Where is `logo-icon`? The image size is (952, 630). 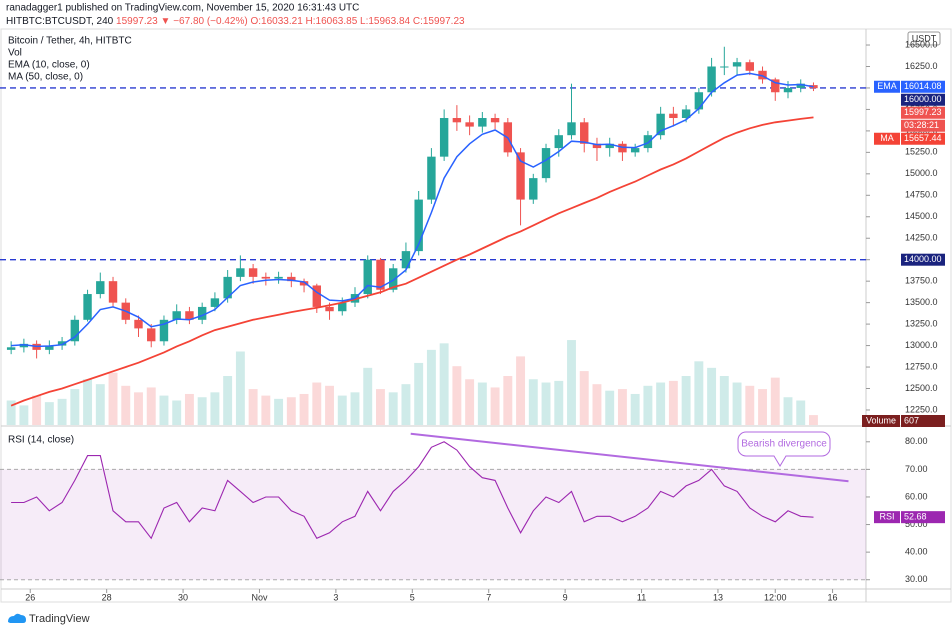
logo-icon is located at coordinates (17, 618).